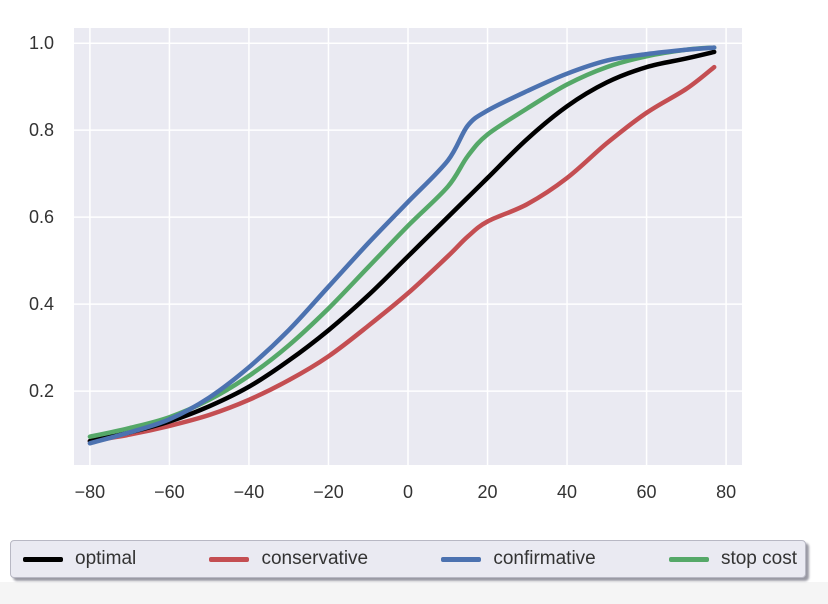 This screenshot has height=604, width=828. I want to click on x-axis-ticks: −80 −60 −40 −20 0 20 40 60 80, so click(405, 492).